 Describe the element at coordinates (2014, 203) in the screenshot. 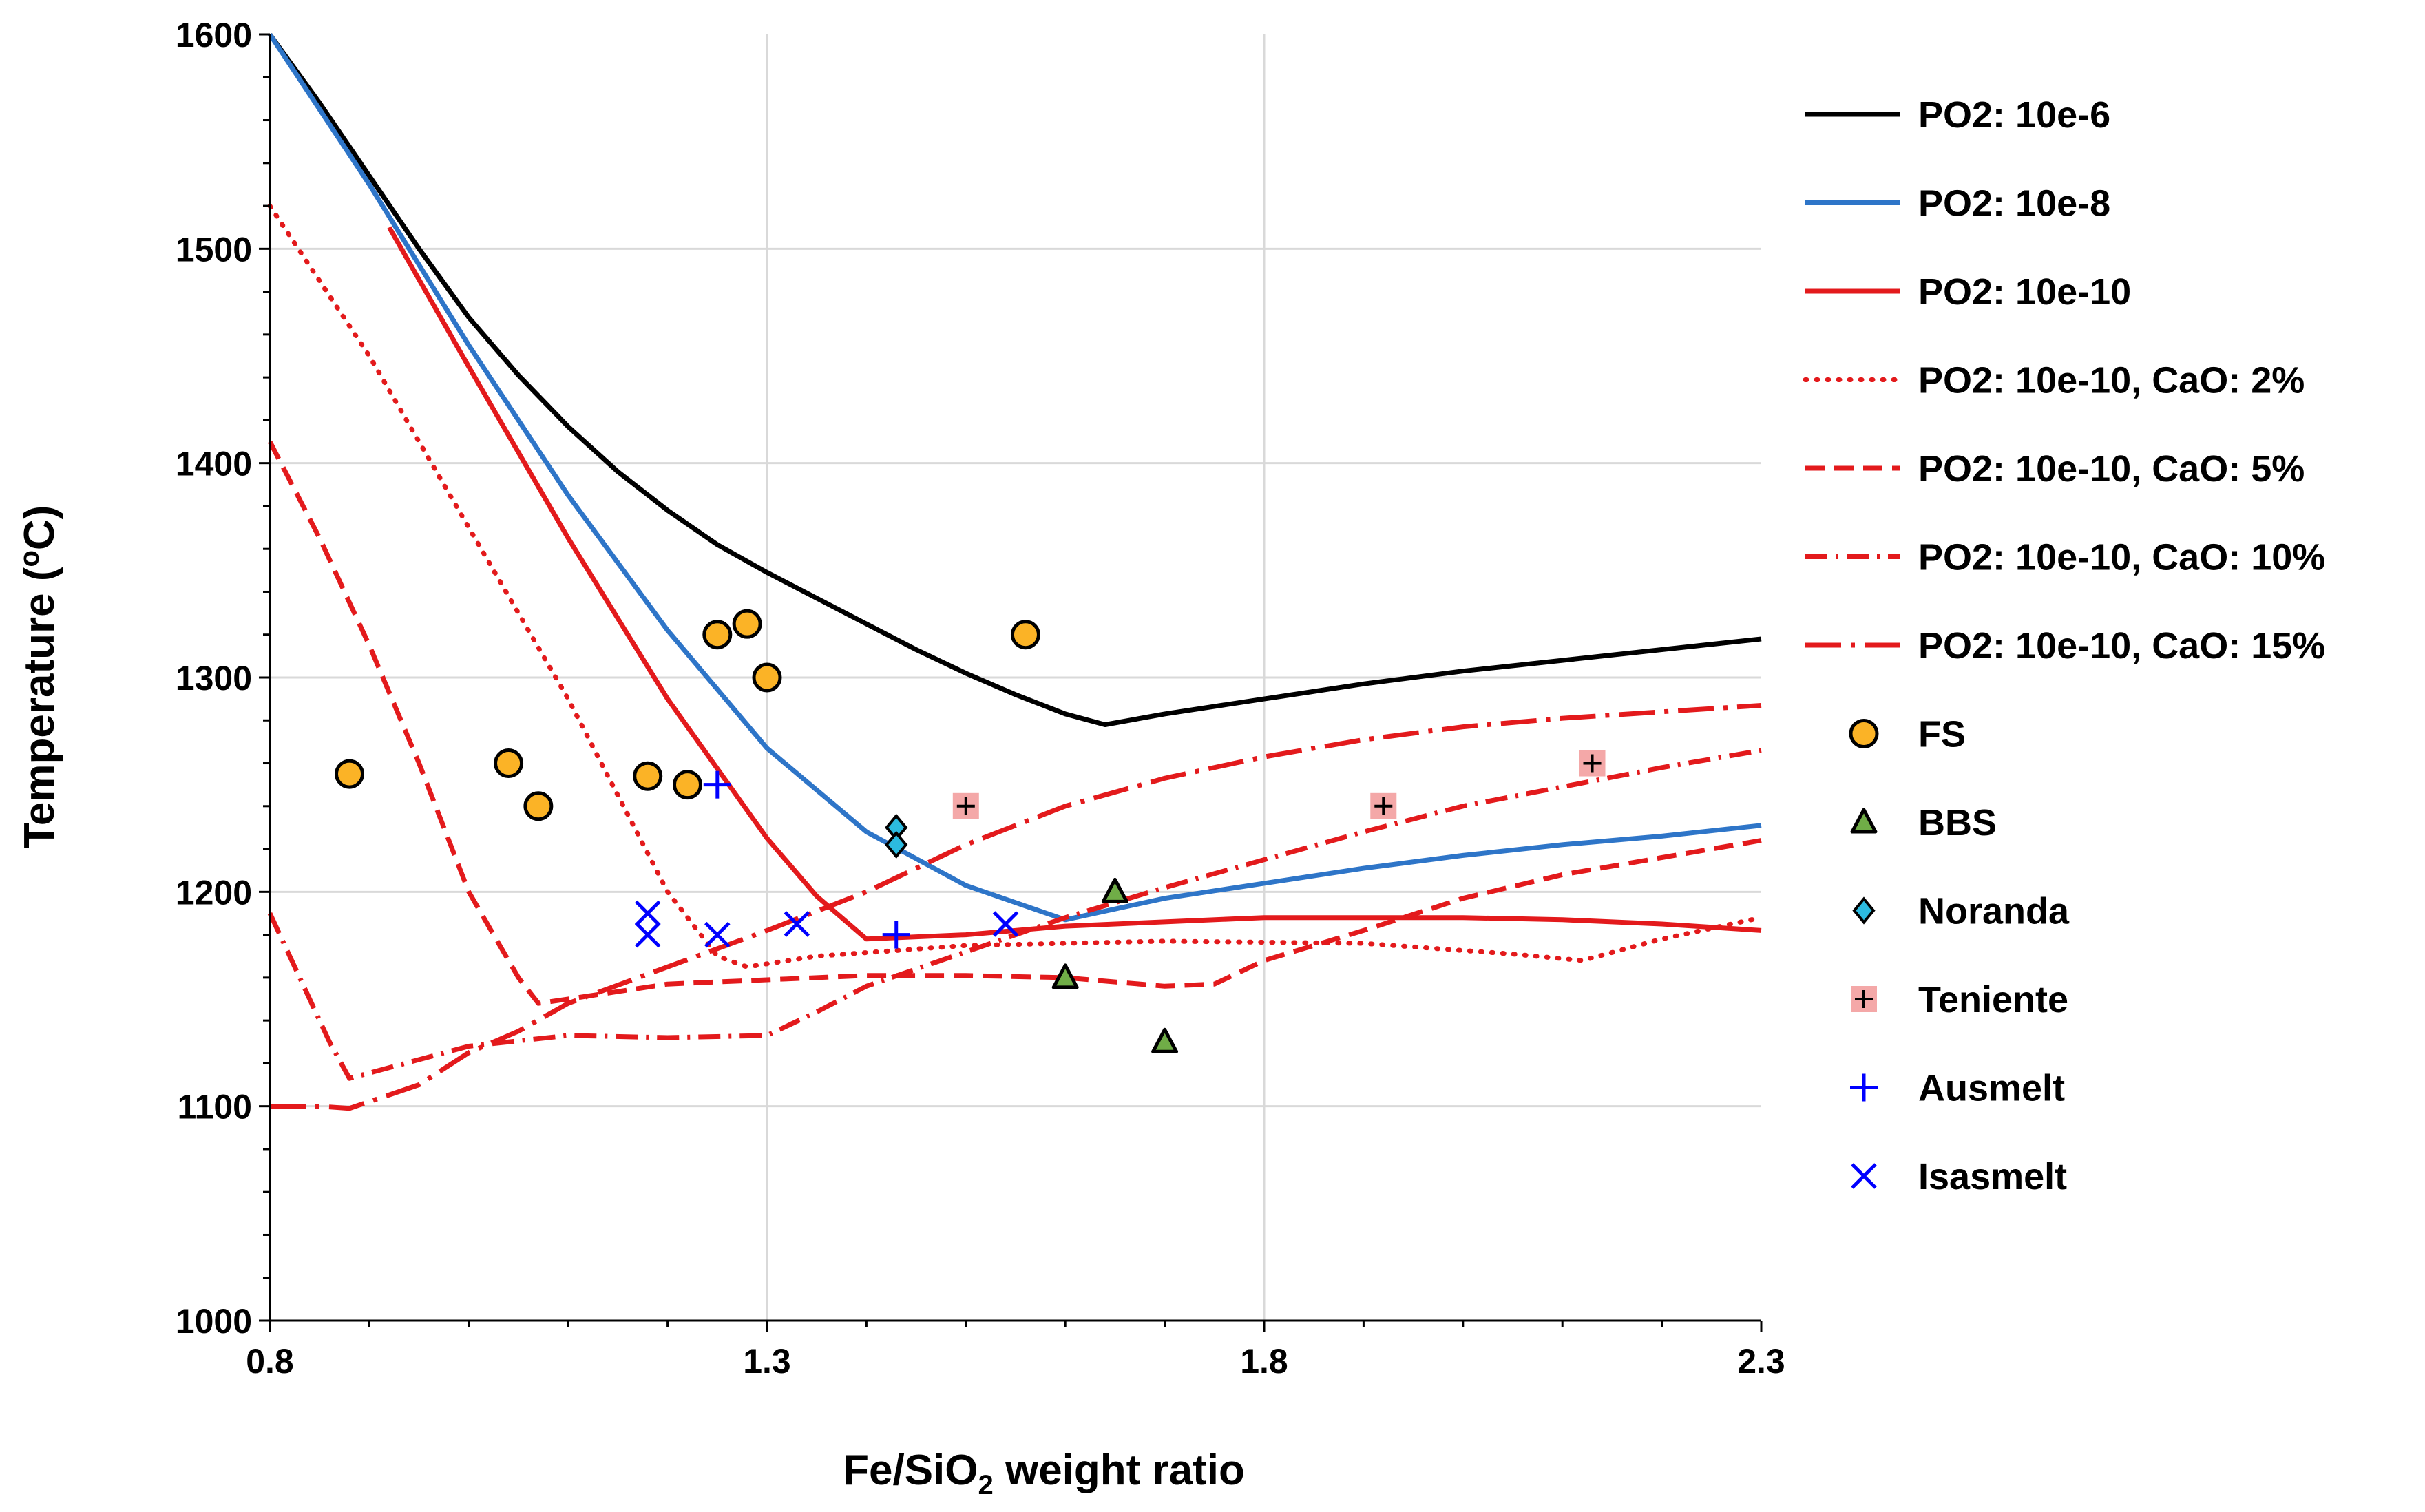

I see `legend-label-po2-10e-8: PO2: 10e-8` at that location.